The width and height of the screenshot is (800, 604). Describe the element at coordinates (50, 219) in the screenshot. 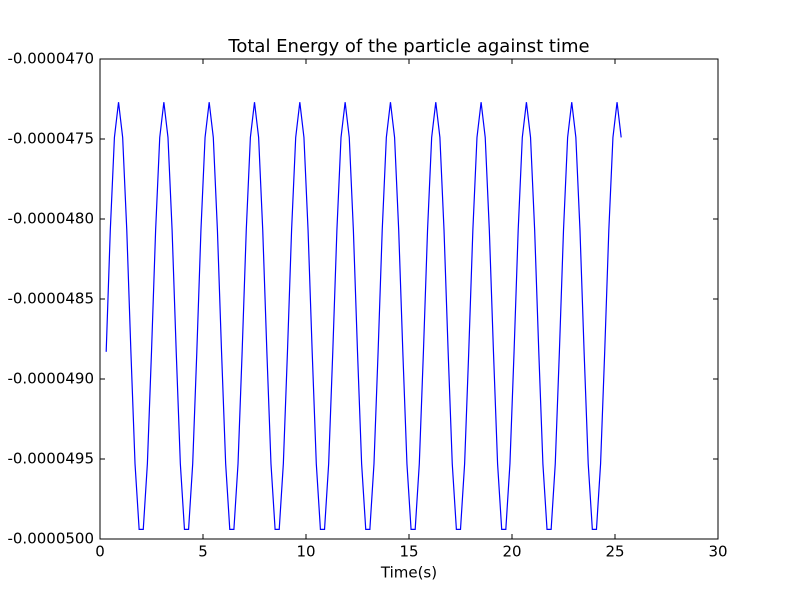

I see `y-tick-label: -0.0000480` at that location.